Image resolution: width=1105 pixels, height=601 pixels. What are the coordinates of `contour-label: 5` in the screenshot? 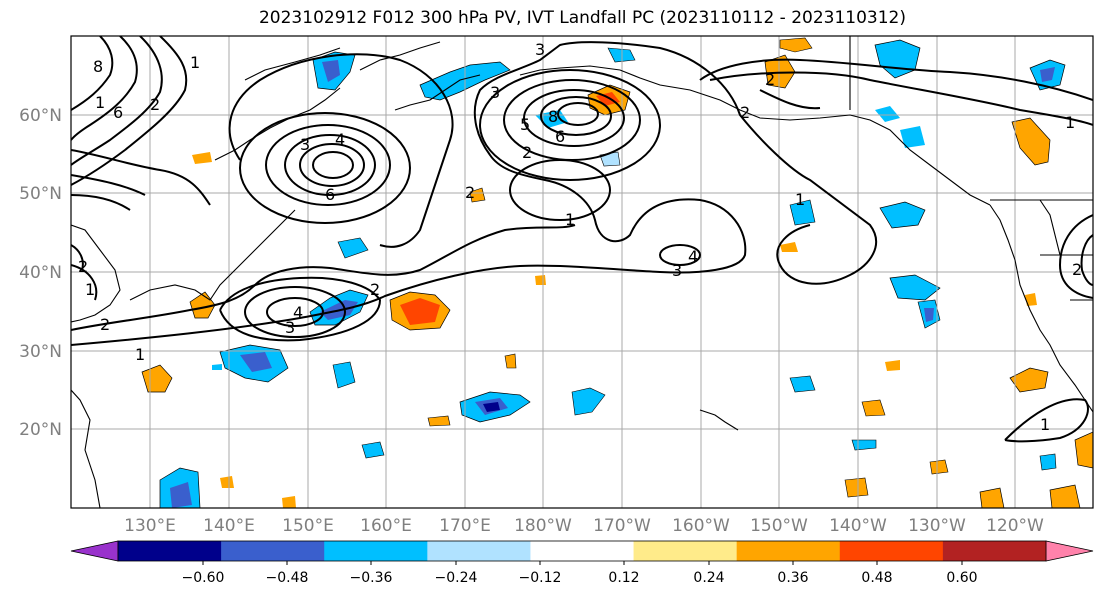 It's located at (525, 124).